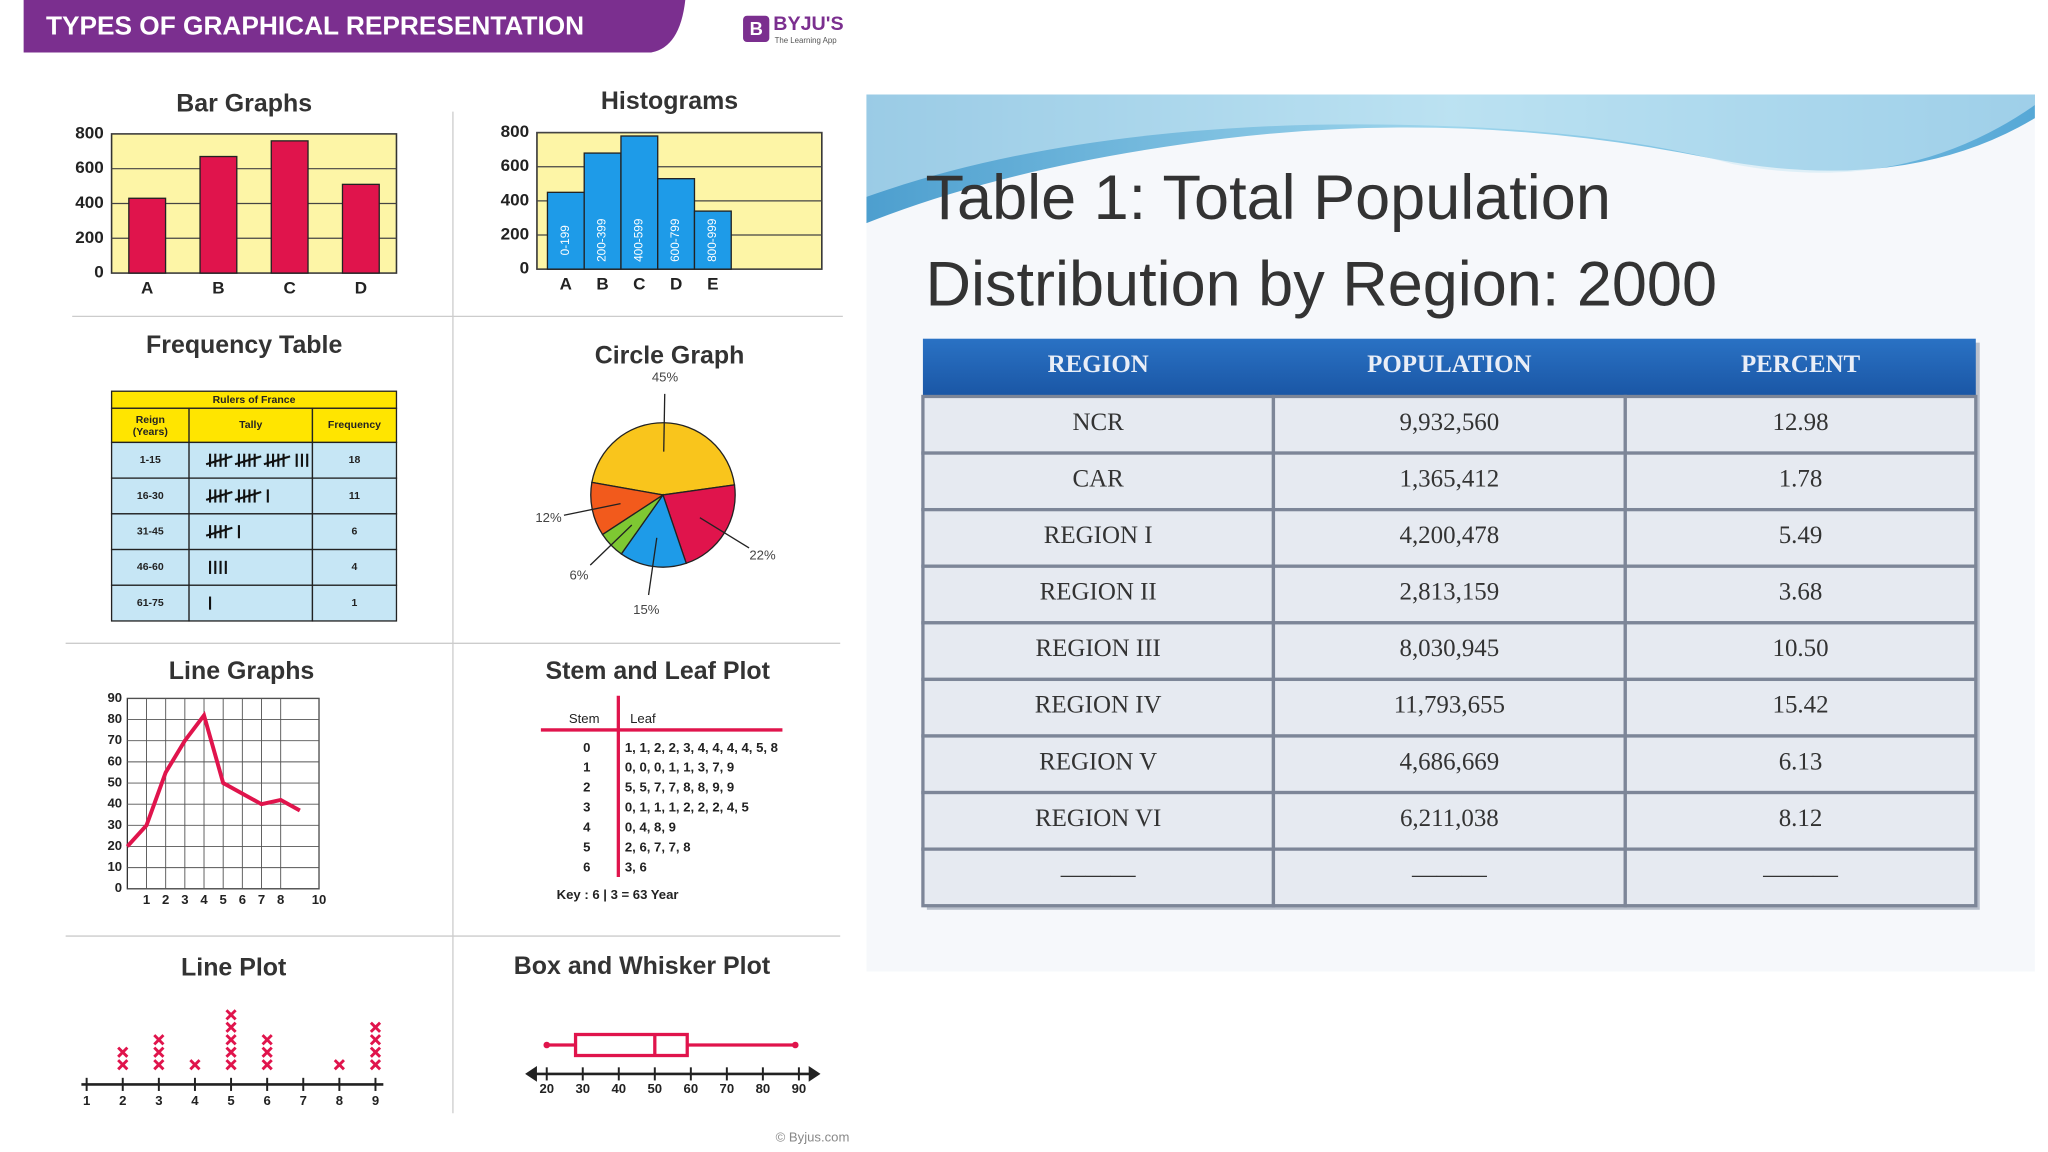 The width and height of the screenshot is (2048, 1152). I want to click on x-tick-label: 80, so click(763, 1088).